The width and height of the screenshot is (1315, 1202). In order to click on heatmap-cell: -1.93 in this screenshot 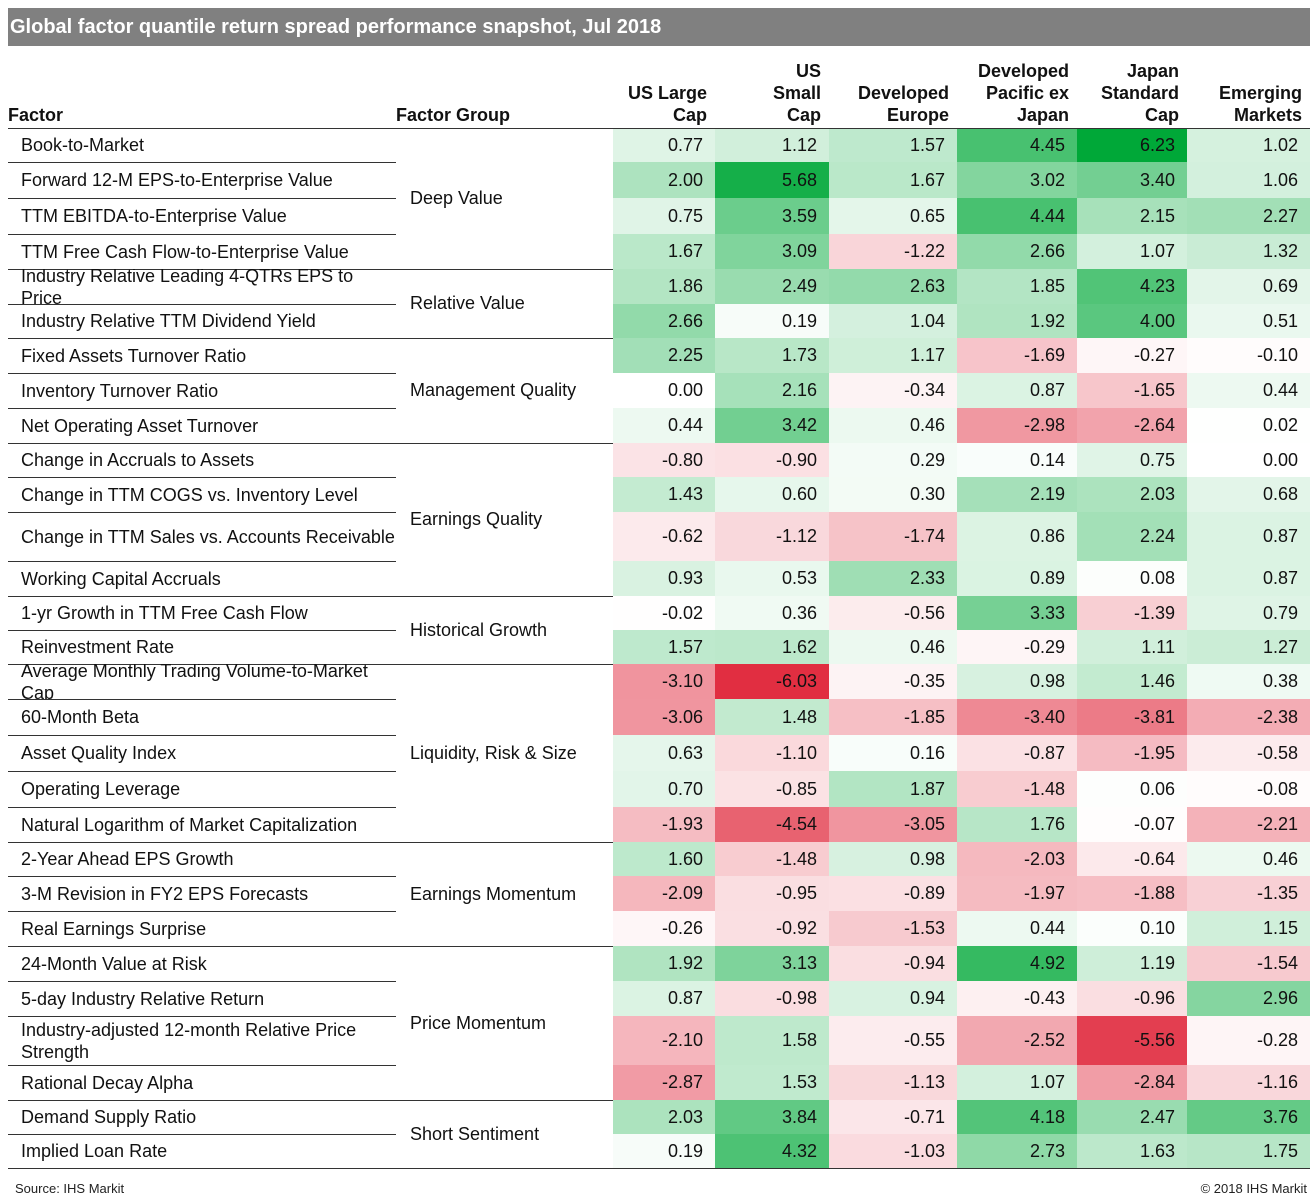, I will do `click(664, 824)`.